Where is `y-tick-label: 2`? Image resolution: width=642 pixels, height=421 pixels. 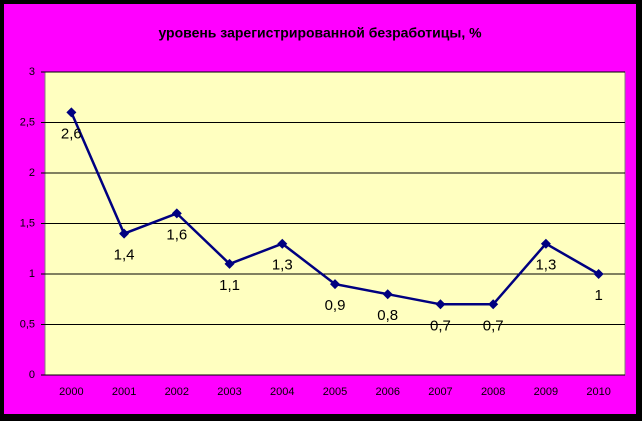
y-tick-label: 2 is located at coordinates (32, 173).